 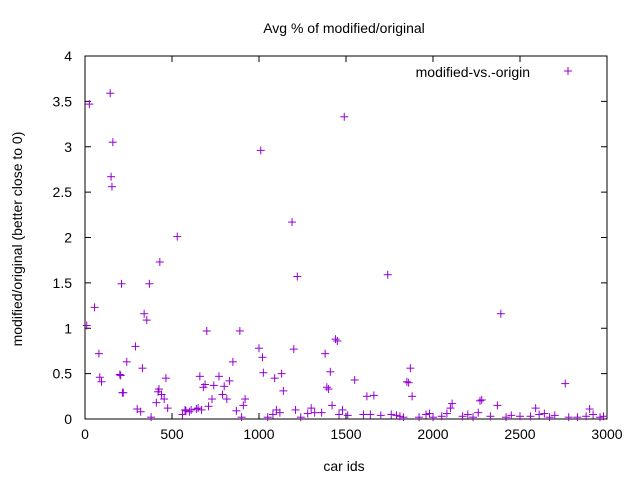 I want to click on x-axis-label: car ids, so click(x=343, y=466).